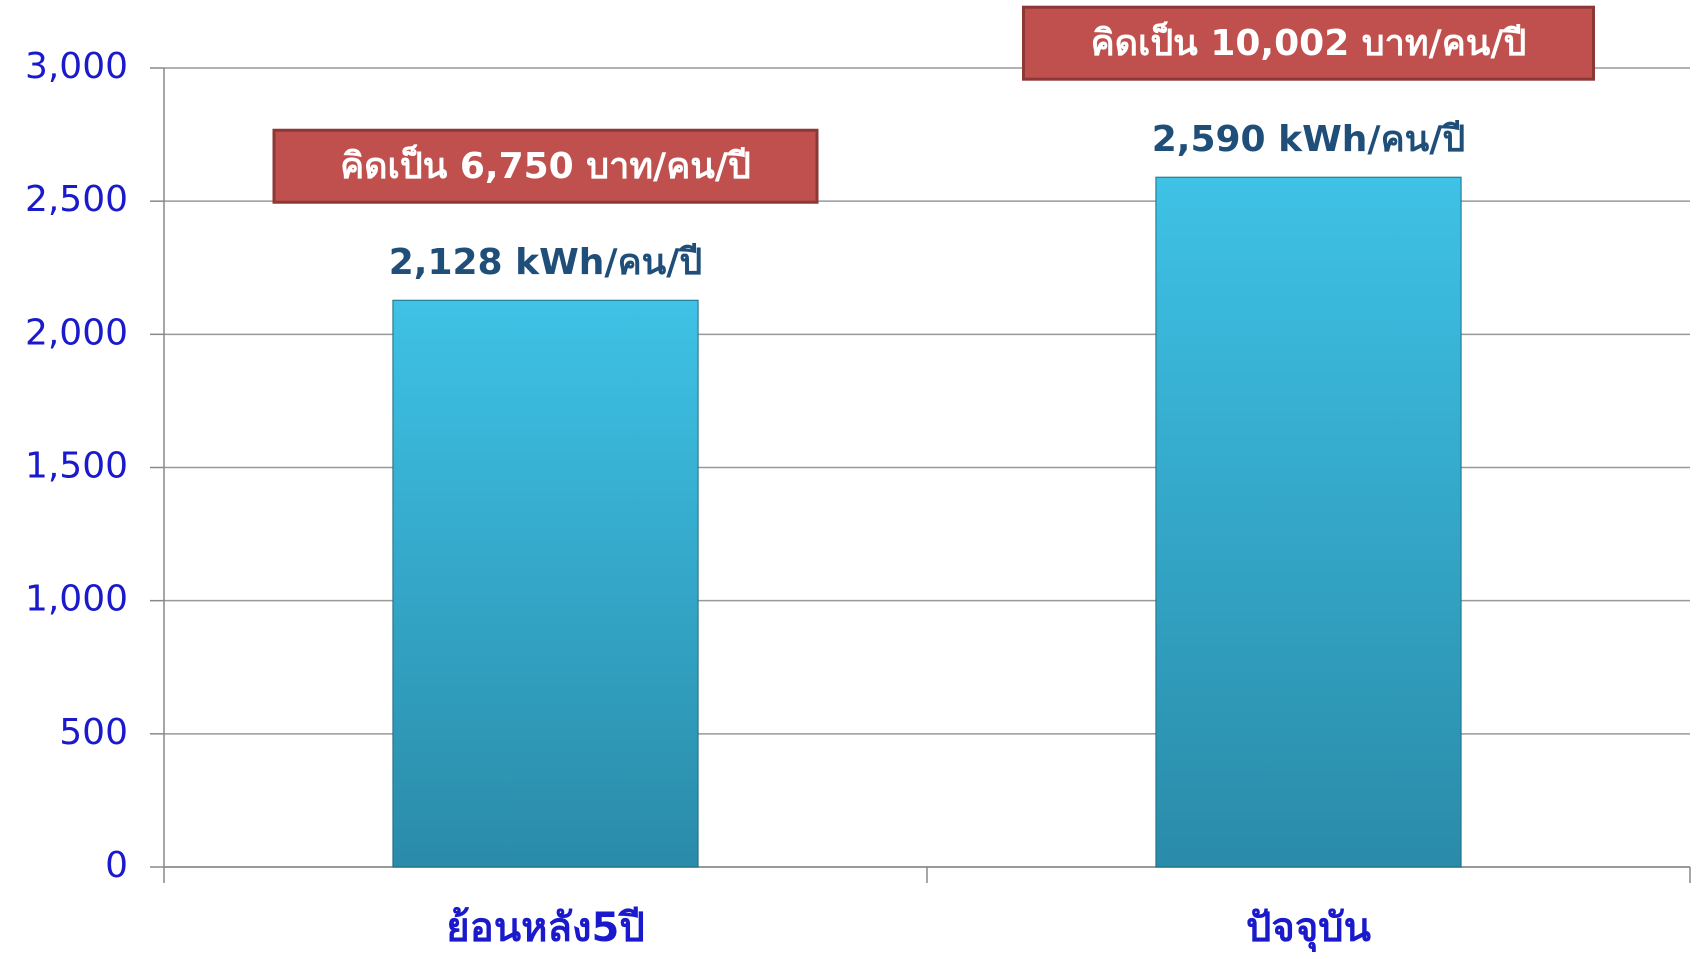  I want to click on annotation: คิดเป็น 10,002 บาท/คน/ปี, so click(1309, 42).